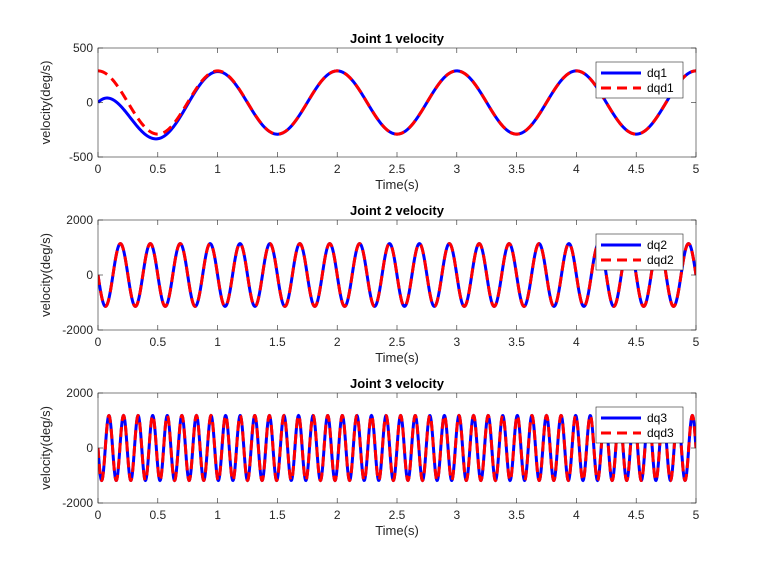 This screenshot has height=576, width=768. I want to click on legend-label-dqd2: dqd2, so click(660, 260).